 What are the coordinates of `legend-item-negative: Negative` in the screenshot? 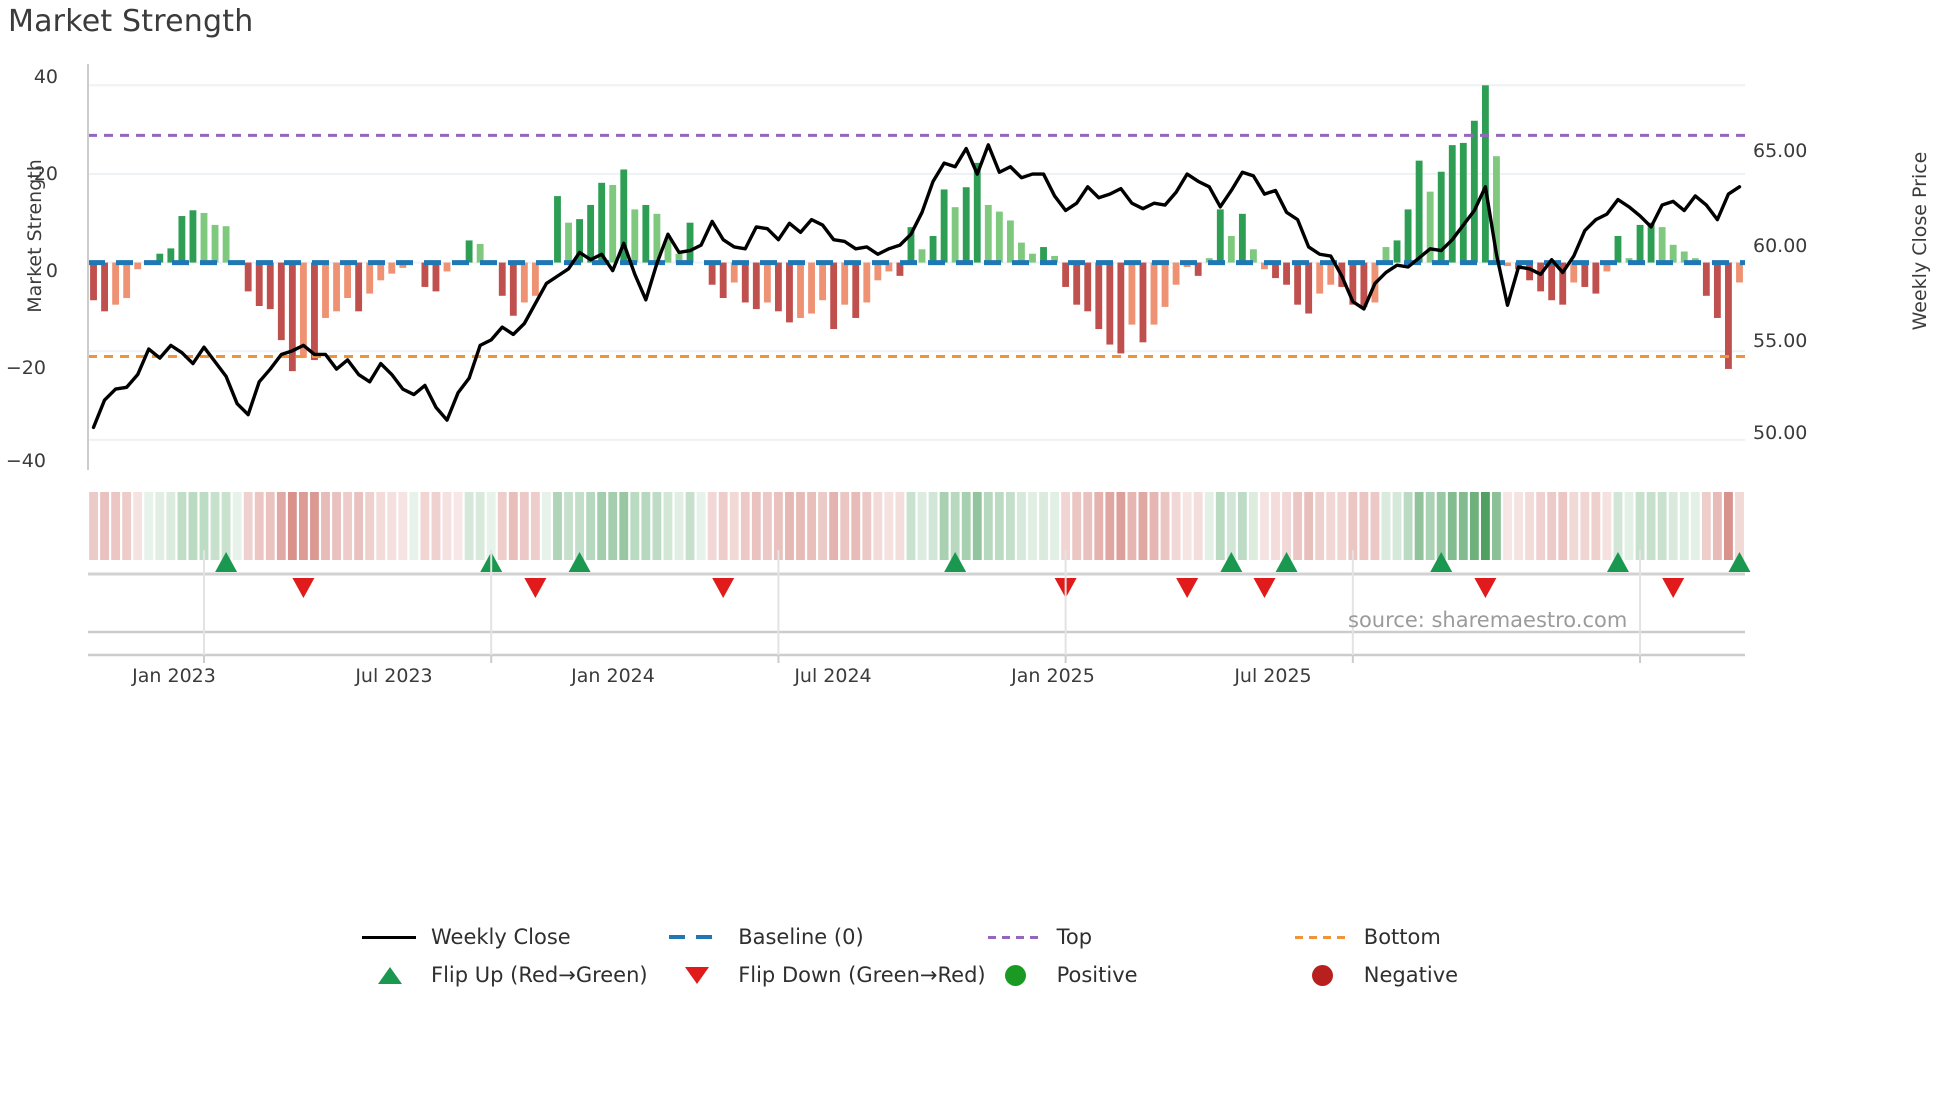 It's located at (1446, 975).